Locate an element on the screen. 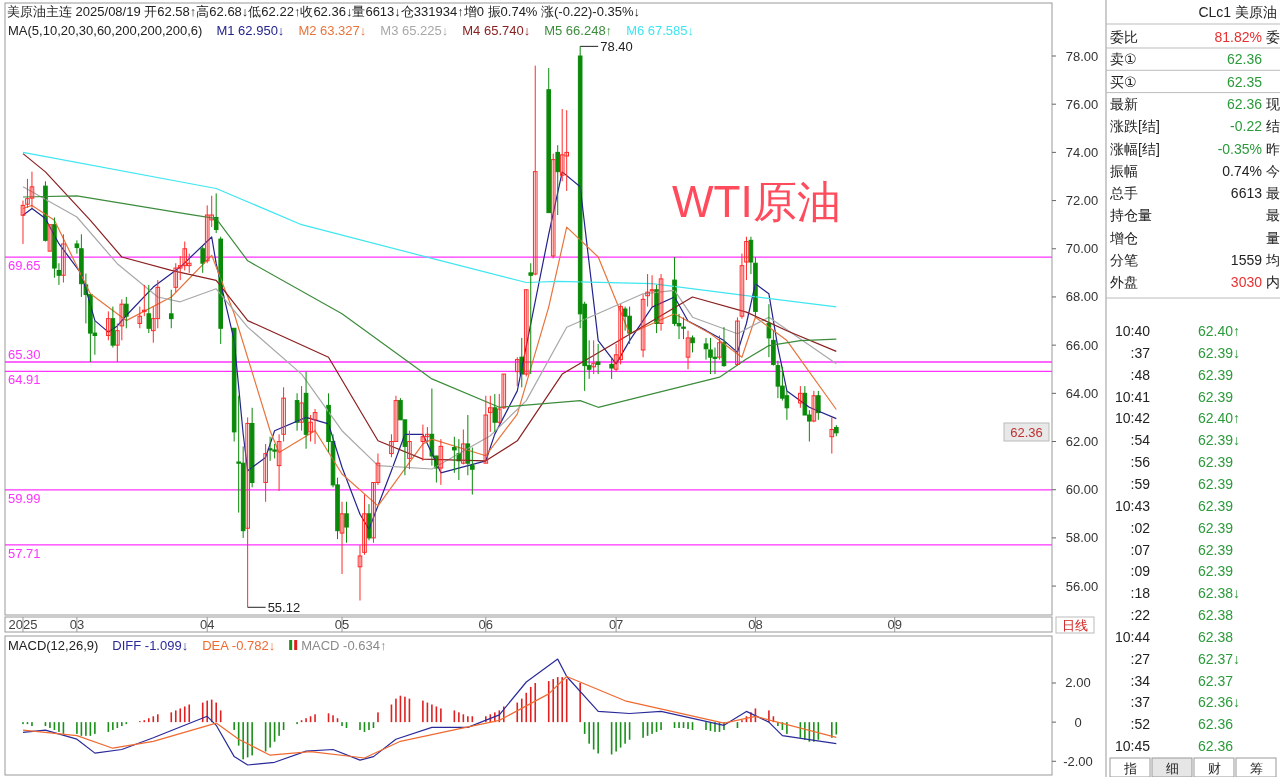 The height and width of the screenshot is (777, 1280). ref-line-label: 65.30 is located at coordinates (24, 355).